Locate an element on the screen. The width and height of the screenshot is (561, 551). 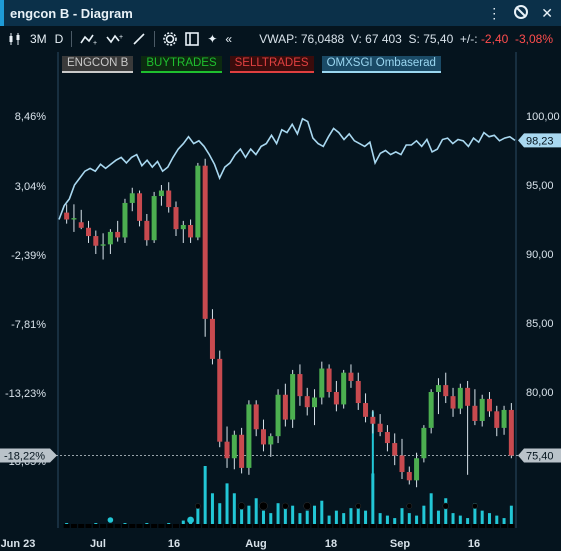
percent-current-badge is located at coordinates (28, 455).